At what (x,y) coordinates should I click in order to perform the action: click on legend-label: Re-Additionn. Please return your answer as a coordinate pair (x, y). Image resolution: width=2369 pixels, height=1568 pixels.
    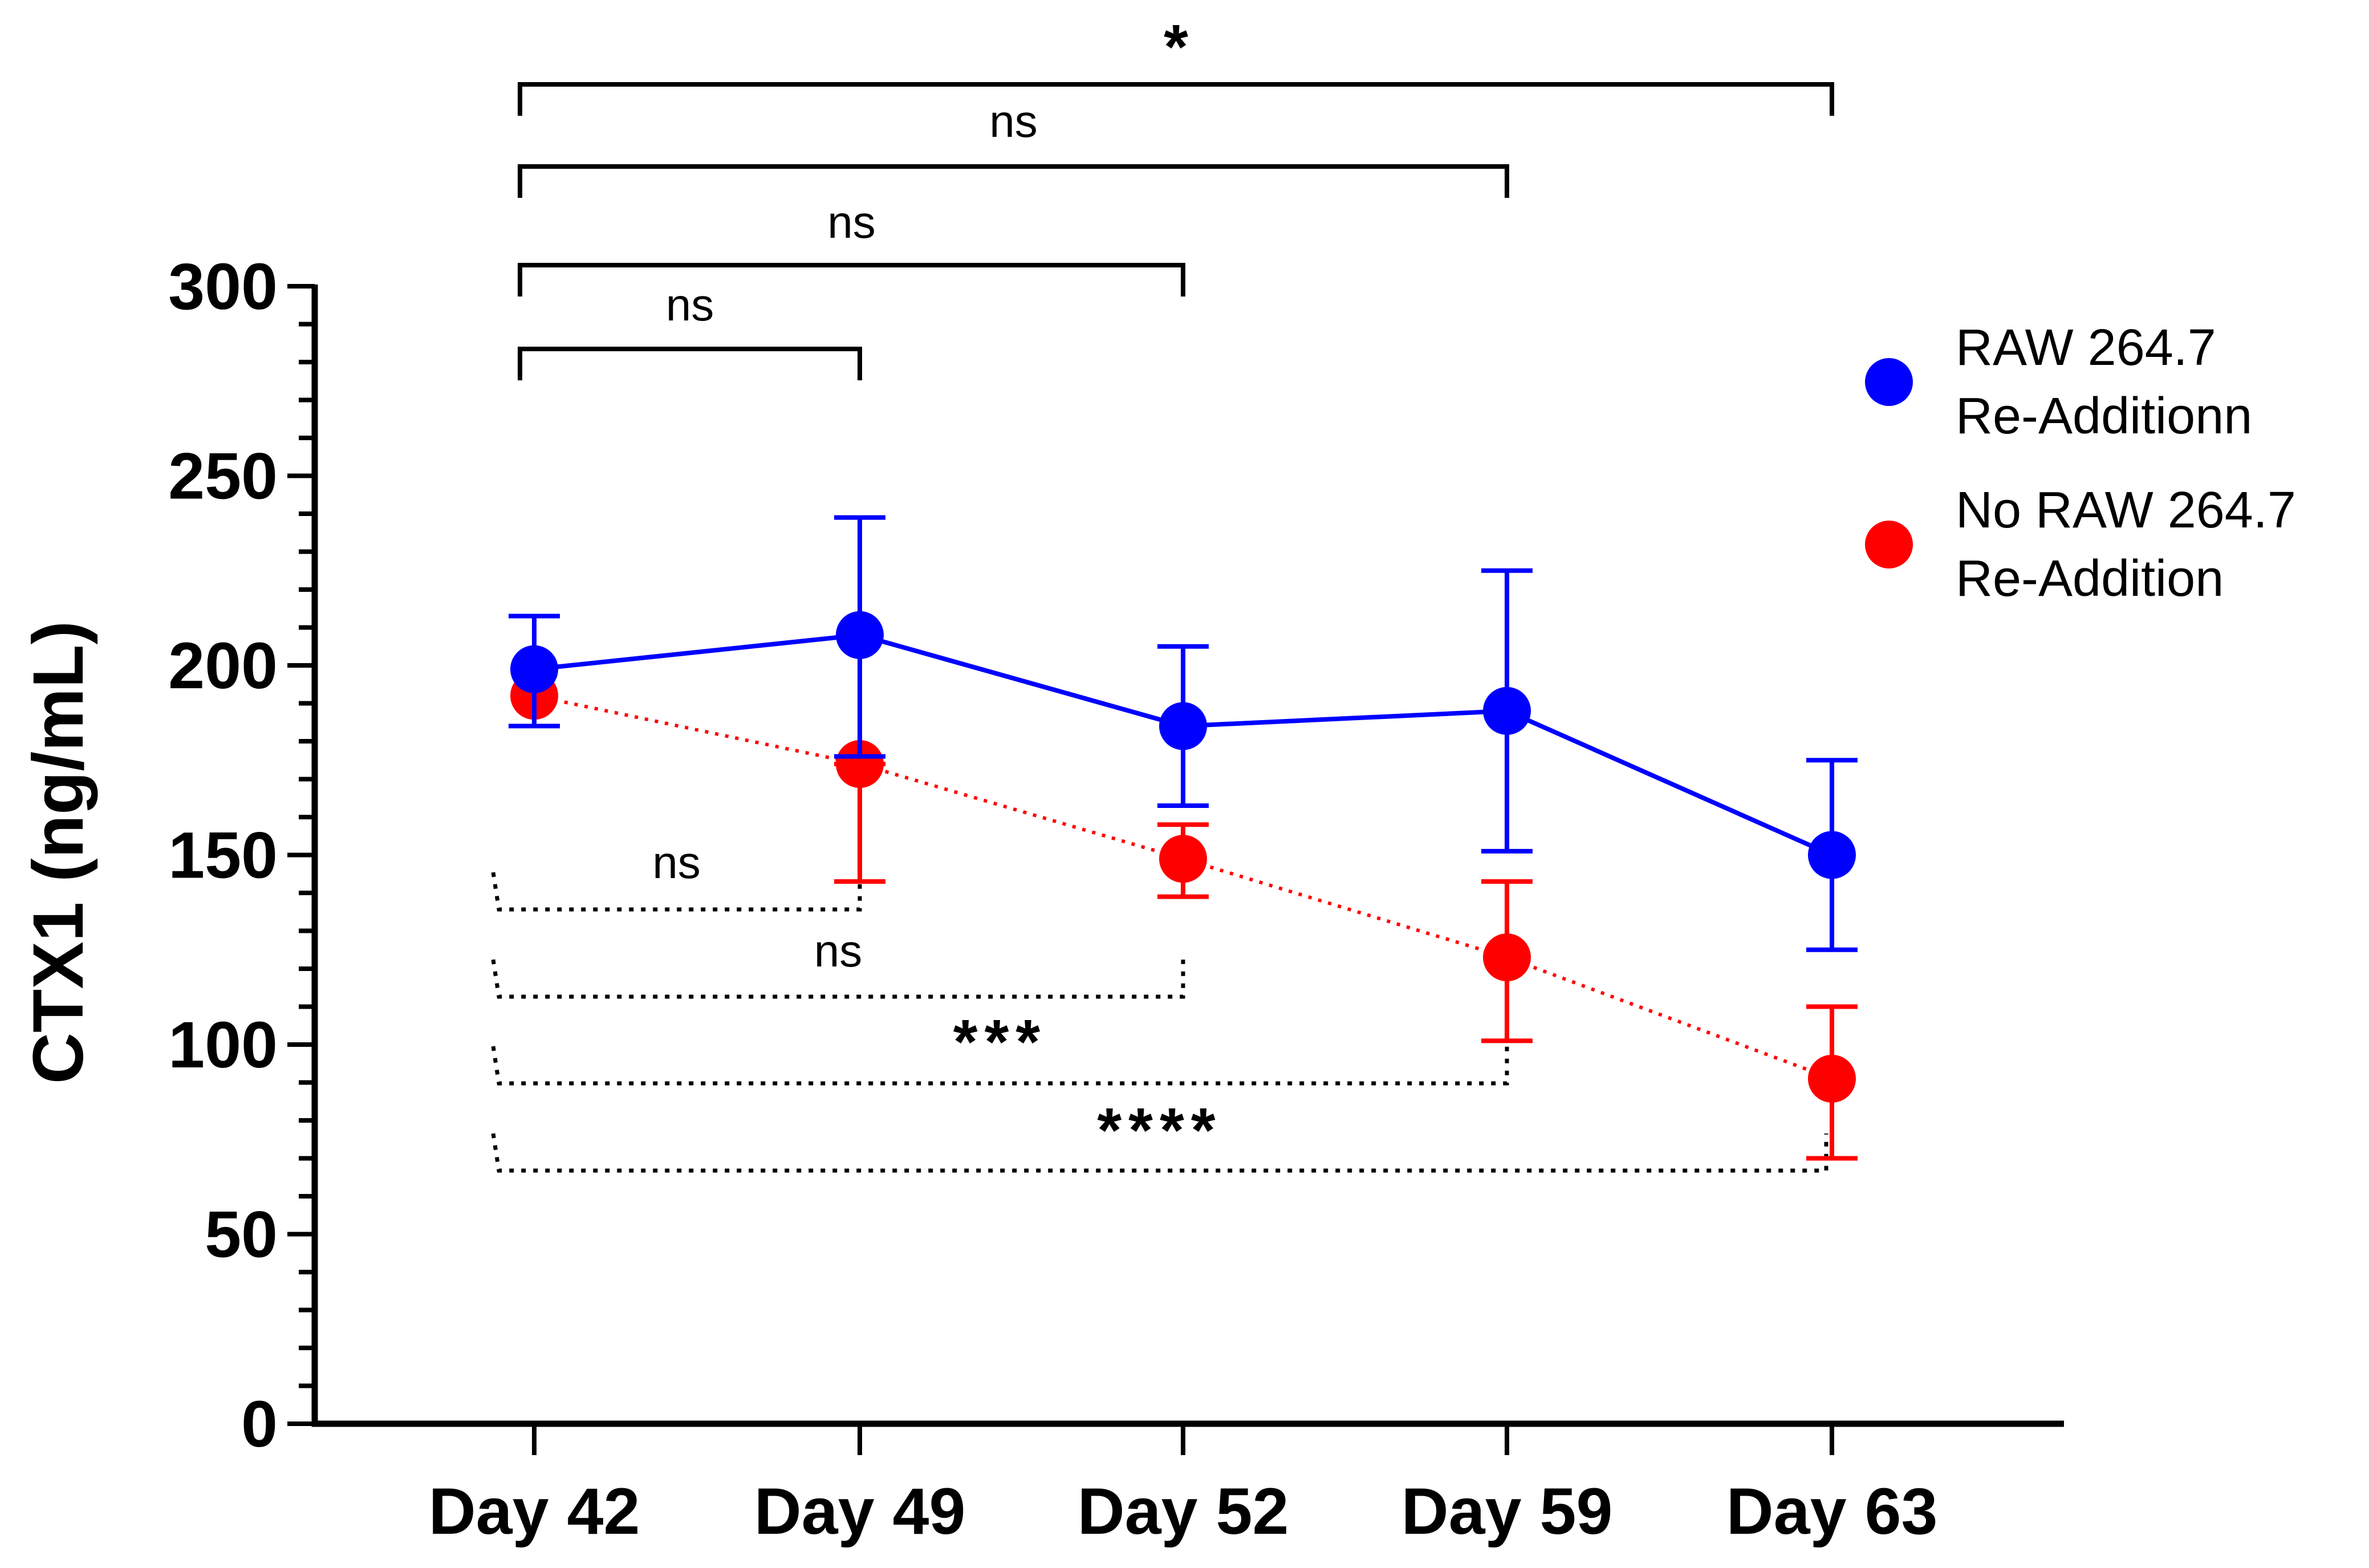
    Looking at the image, I should click on (2104, 417).